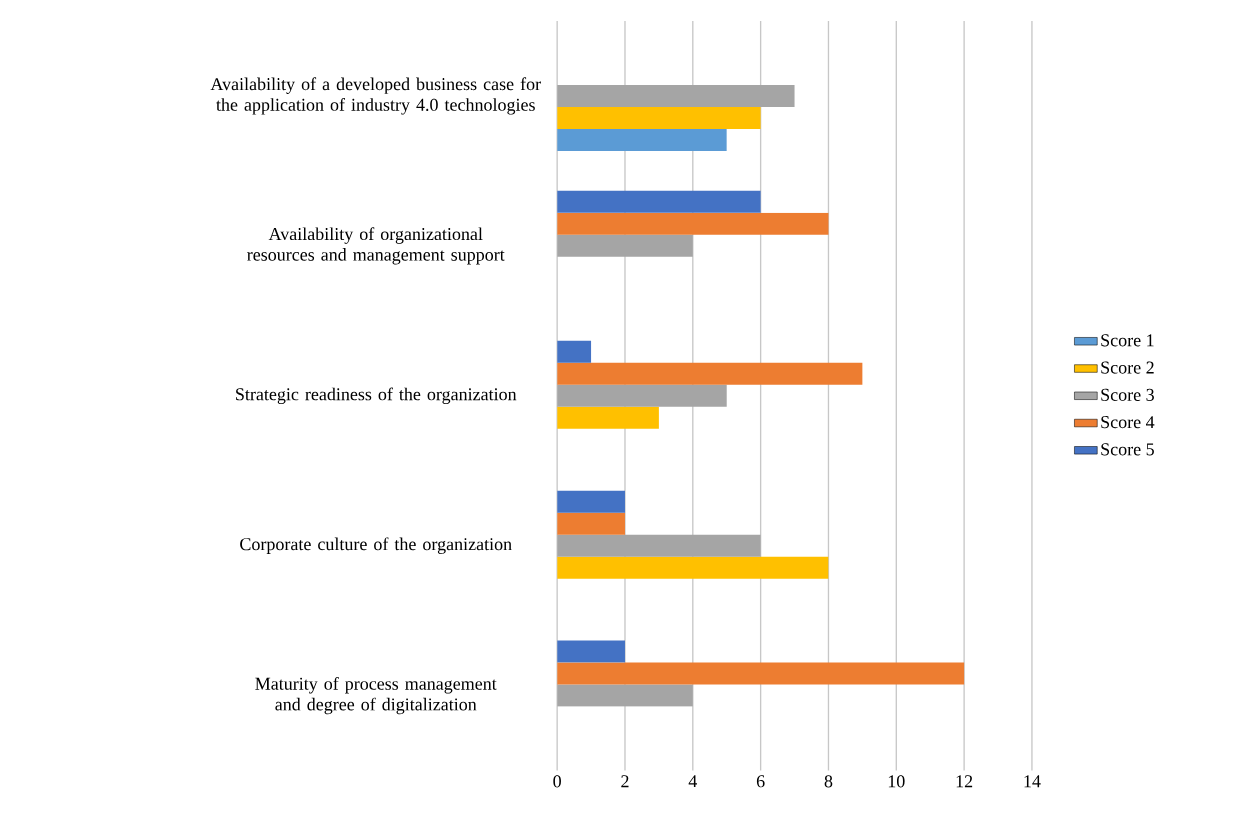 Image resolution: width=1235 pixels, height=826 pixels. Describe the element at coordinates (760, 781) in the screenshot. I see `x-tick-label: 6` at that location.